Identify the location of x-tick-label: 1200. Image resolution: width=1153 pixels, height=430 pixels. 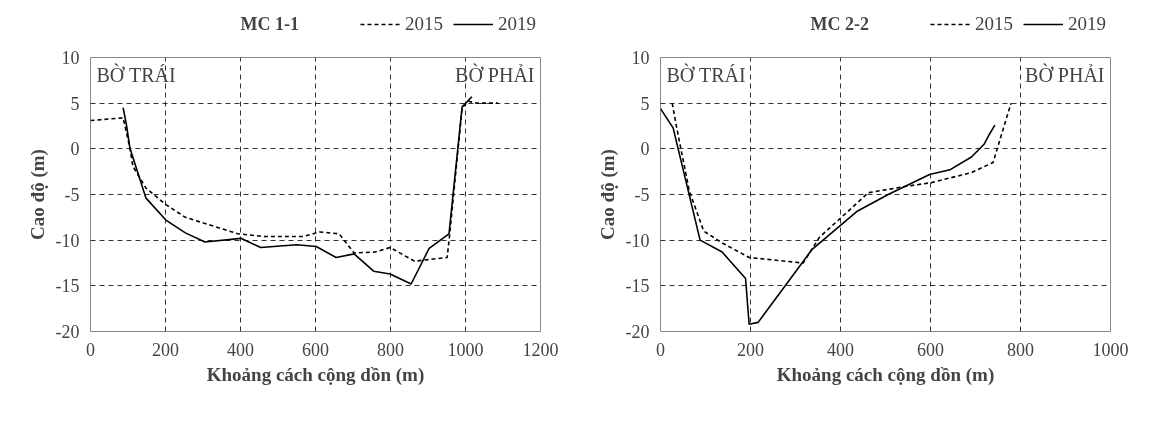
(540, 349).